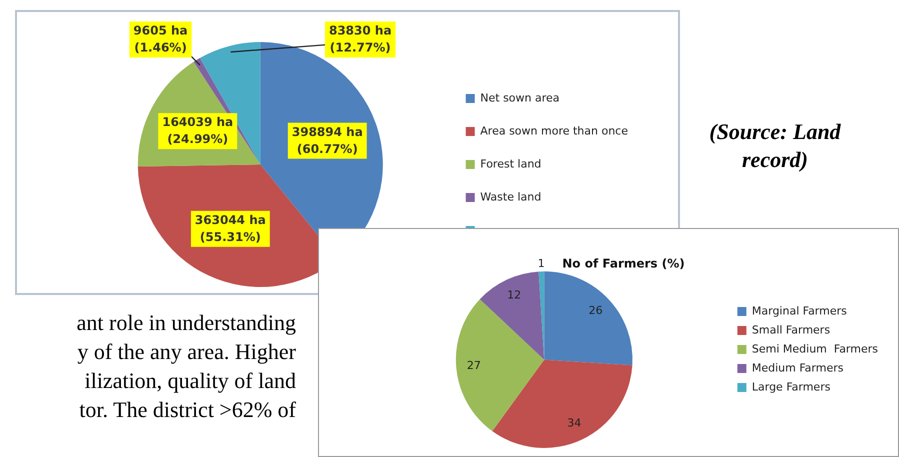 The width and height of the screenshot is (899, 457). I want to click on text: ilization, quality of land, so click(190, 381).